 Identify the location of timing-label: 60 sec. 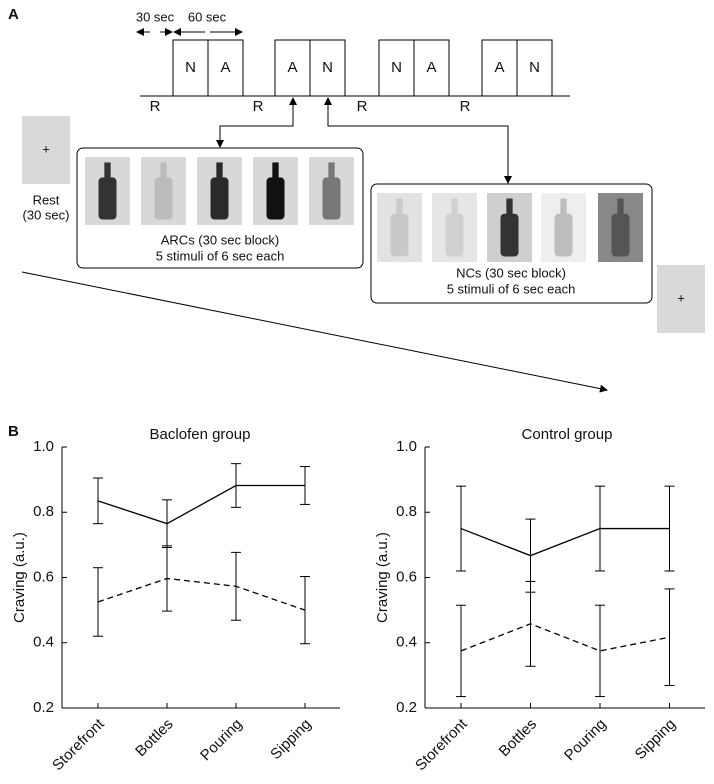
(207, 16).